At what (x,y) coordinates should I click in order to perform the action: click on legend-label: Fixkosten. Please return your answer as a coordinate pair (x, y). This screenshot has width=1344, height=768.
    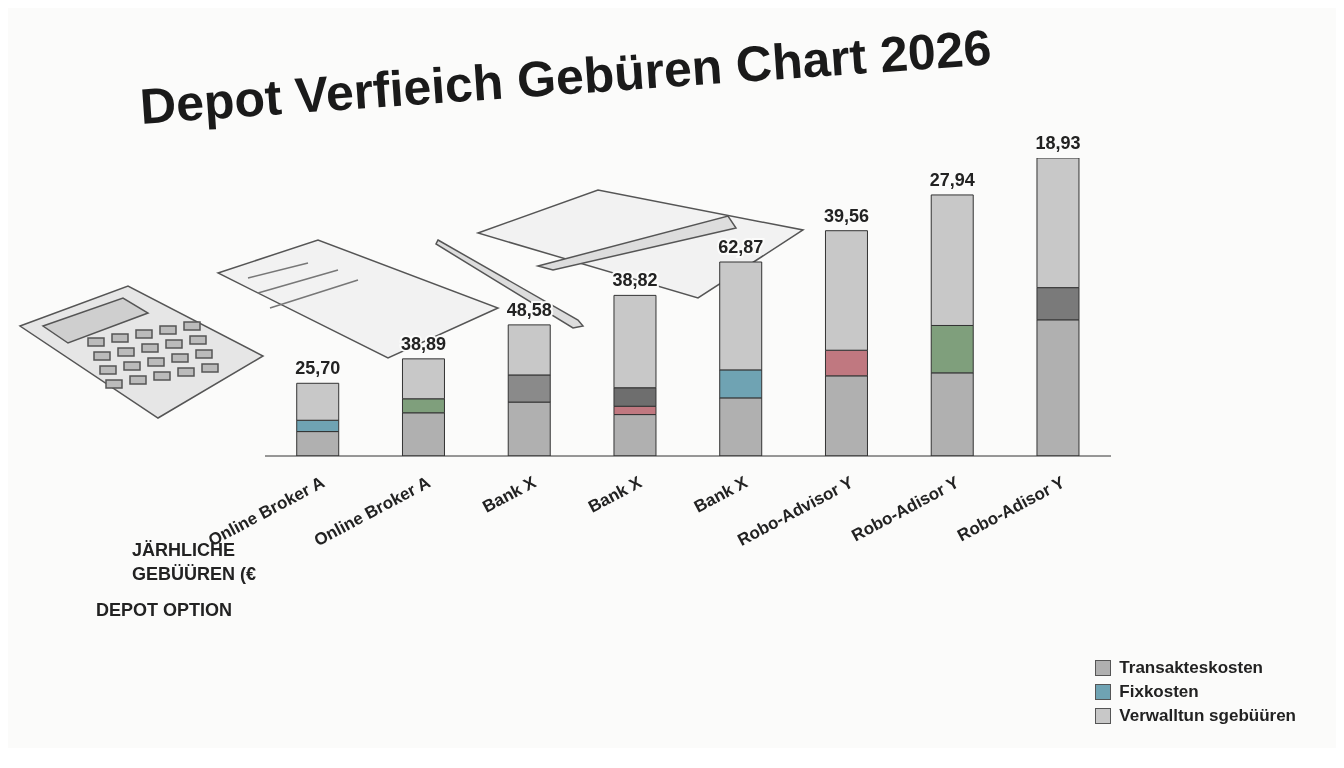
    Looking at the image, I should click on (1159, 692).